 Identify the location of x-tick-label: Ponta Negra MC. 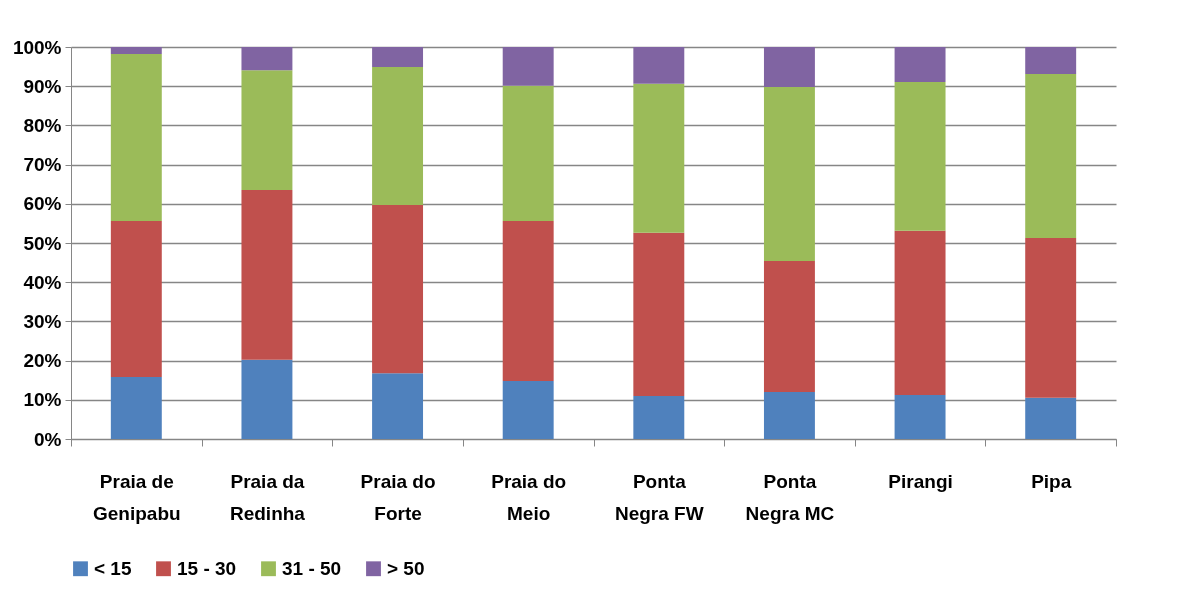
(790, 497).